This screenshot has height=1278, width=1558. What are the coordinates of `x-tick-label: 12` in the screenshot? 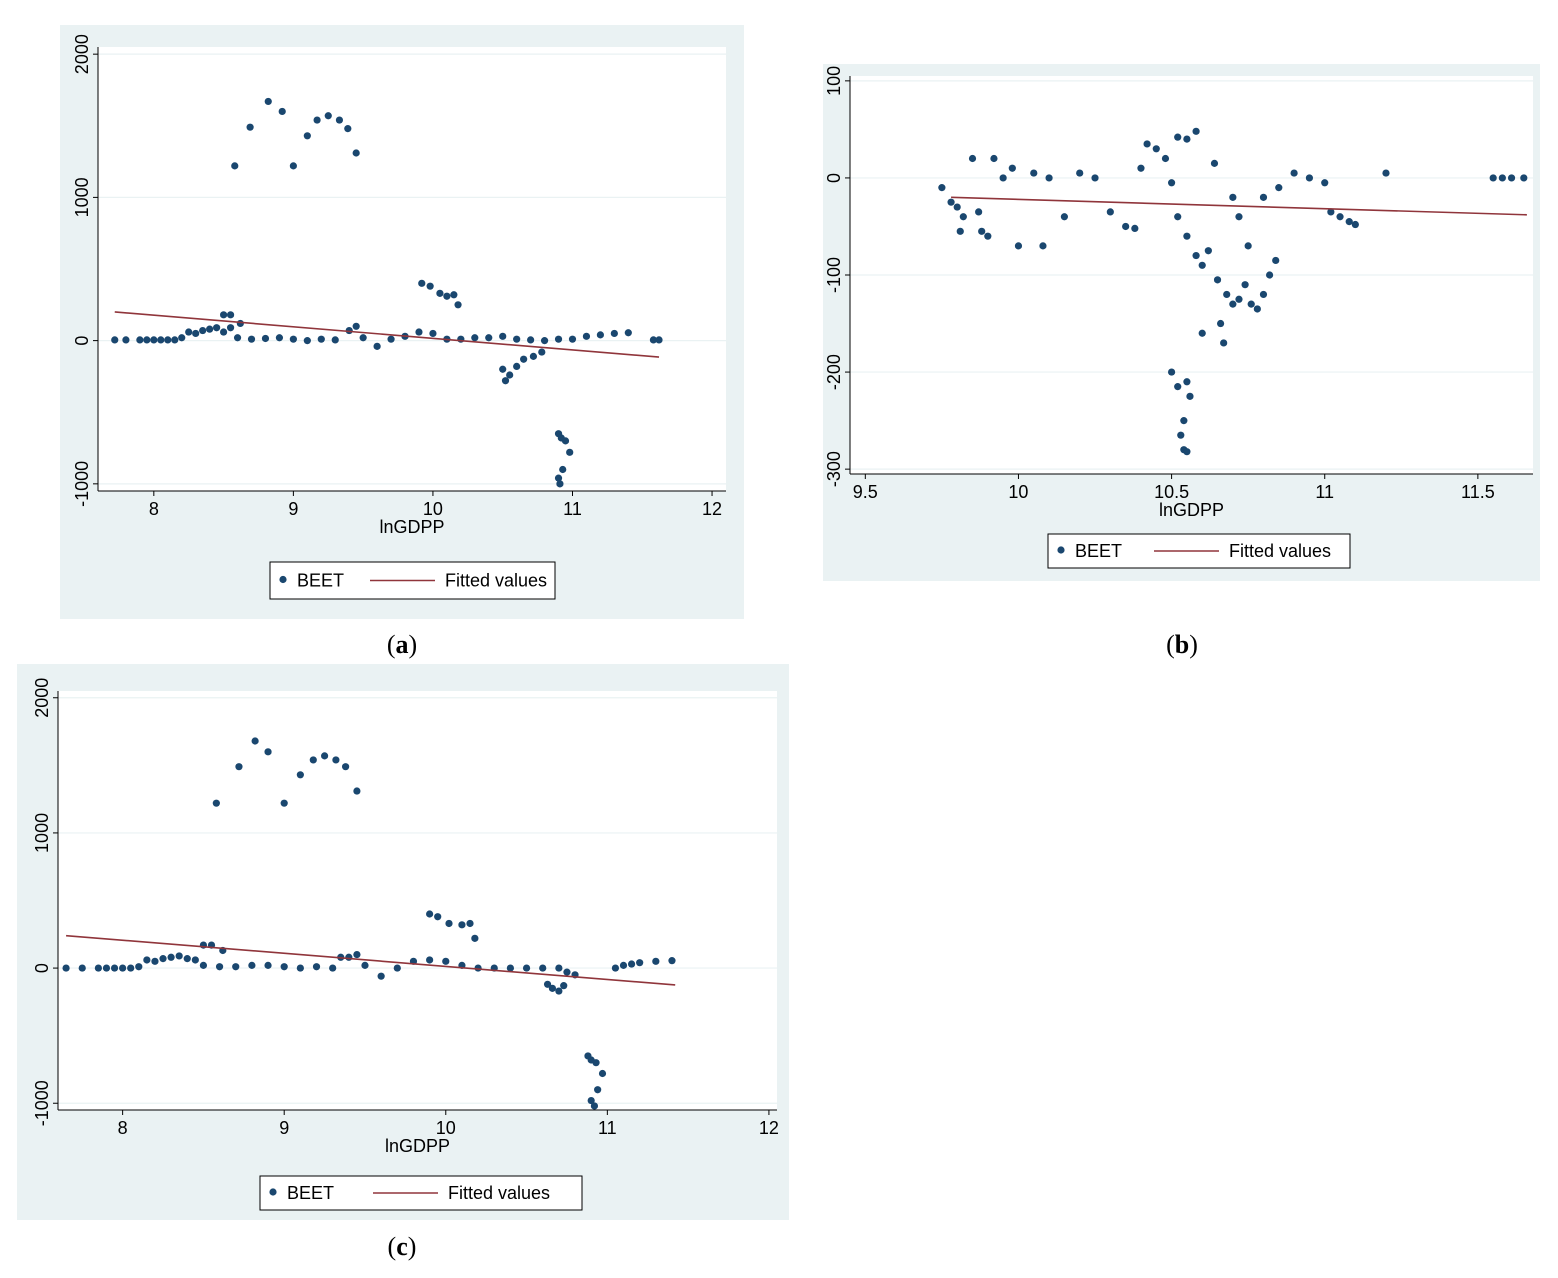 It's located at (712, 509).